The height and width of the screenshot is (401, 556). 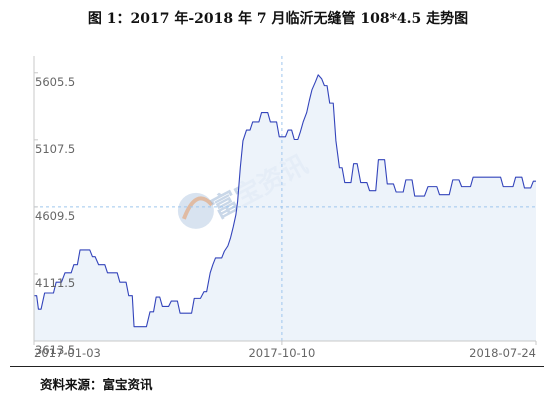 I want to click on watermark-icon, so click(x=195, y=210).